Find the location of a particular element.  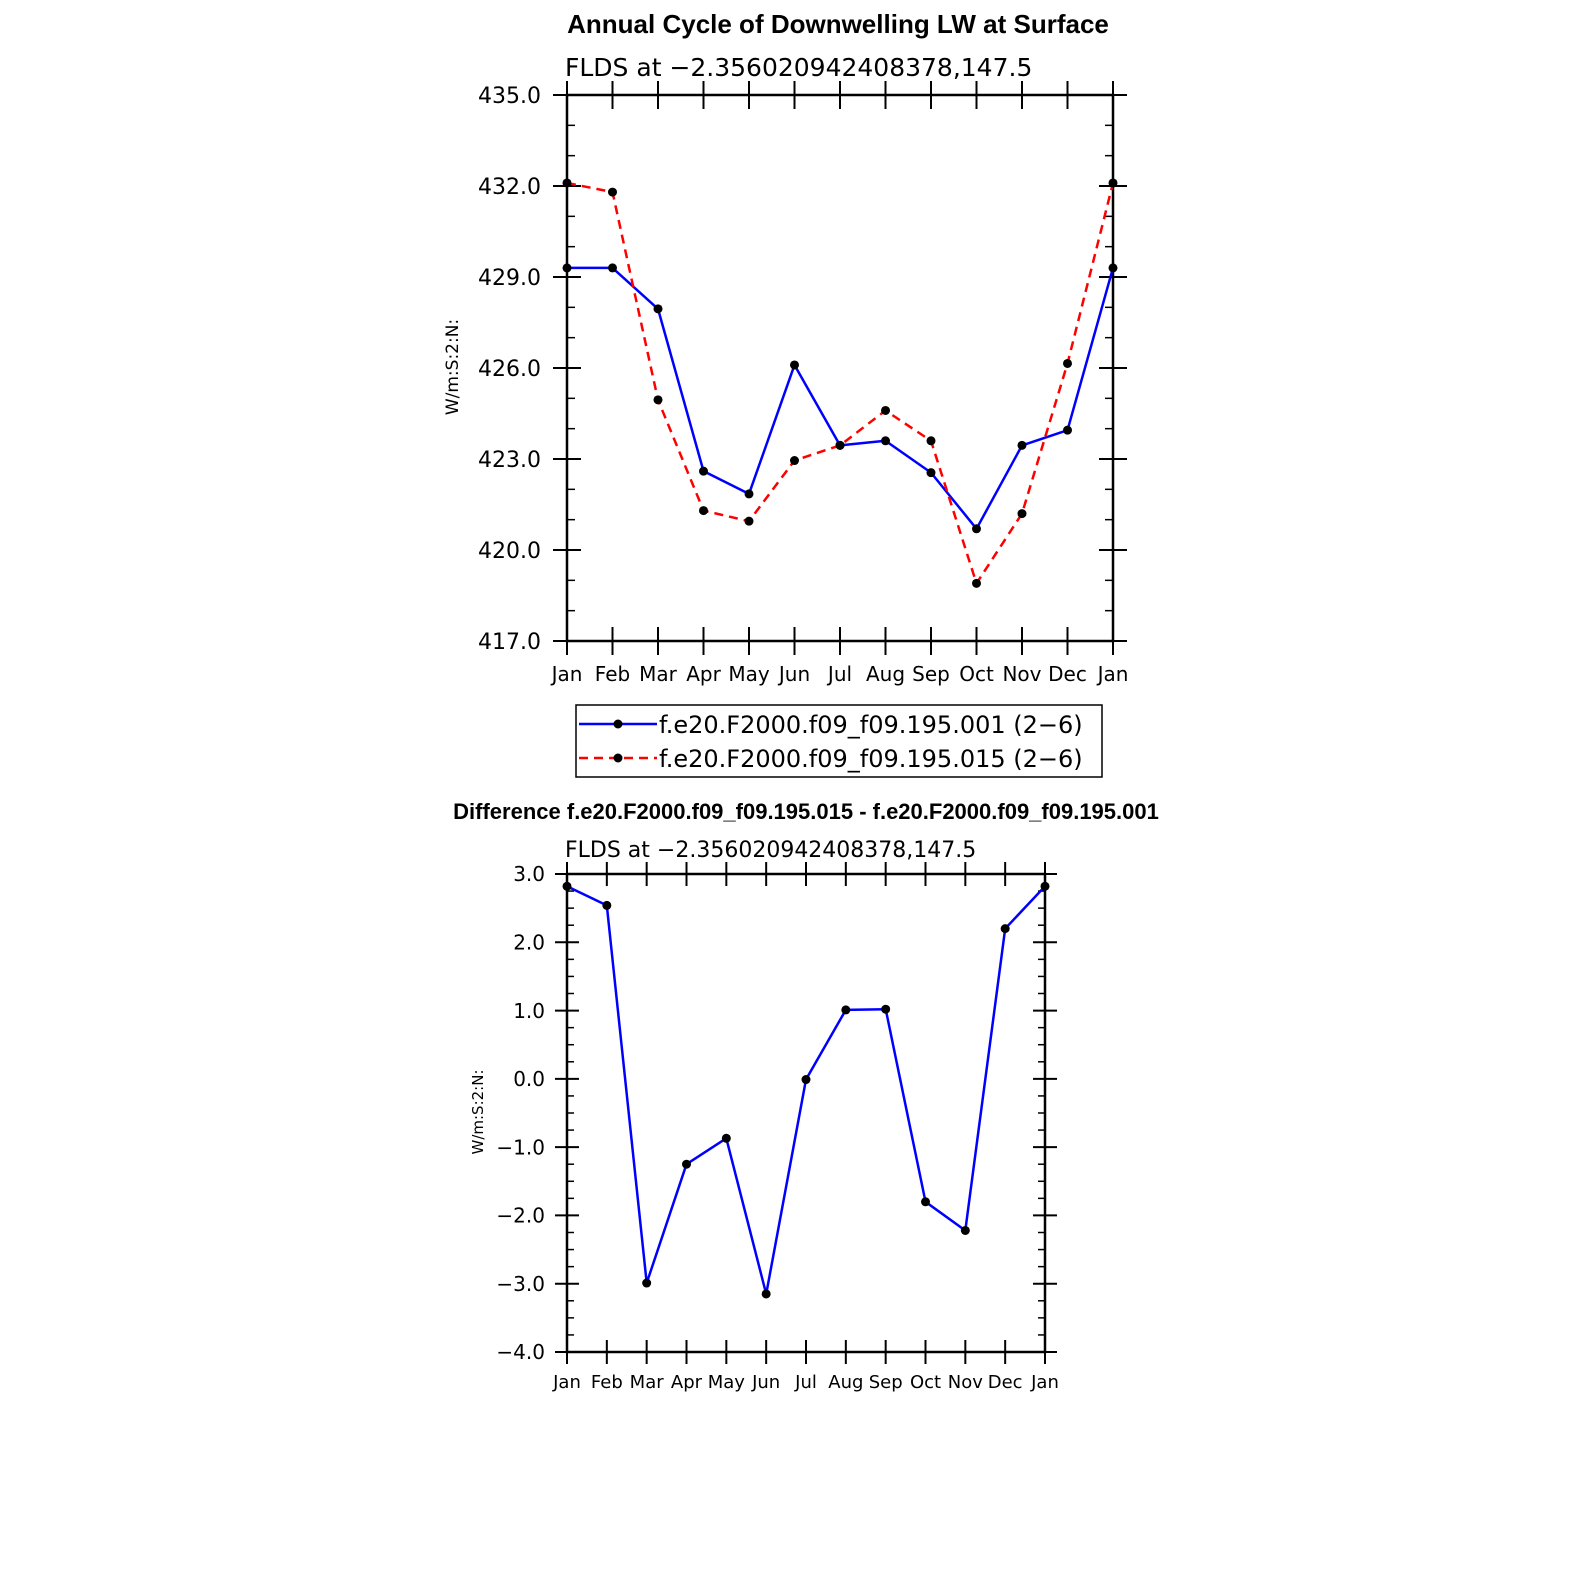

bottom-y-tick-label: 1.0 is located at coordinates (529, 1011).